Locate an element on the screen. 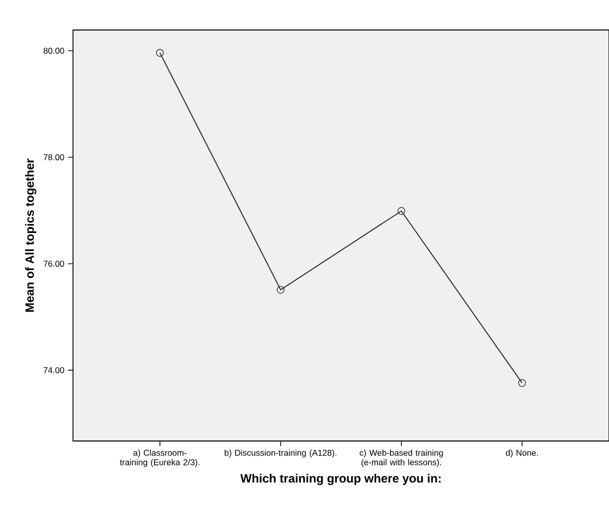 This screenshot has height=506, width=609. y-tick-label: 76.00 is located at coordinates (54, 263).